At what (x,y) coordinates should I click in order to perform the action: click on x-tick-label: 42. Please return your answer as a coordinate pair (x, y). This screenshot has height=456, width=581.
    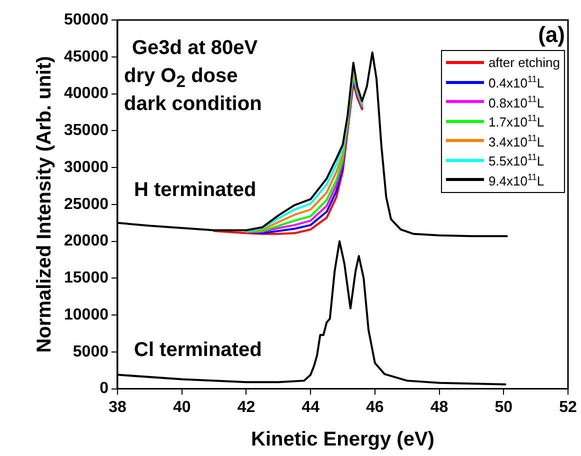
    Looking at the image, I should click on (246, 407).